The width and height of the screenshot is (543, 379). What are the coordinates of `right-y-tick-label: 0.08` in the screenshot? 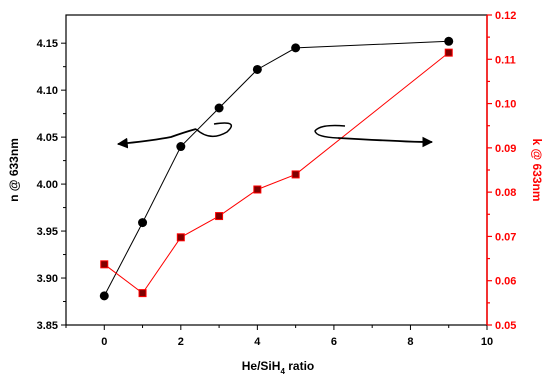 It's located at (505, 193).